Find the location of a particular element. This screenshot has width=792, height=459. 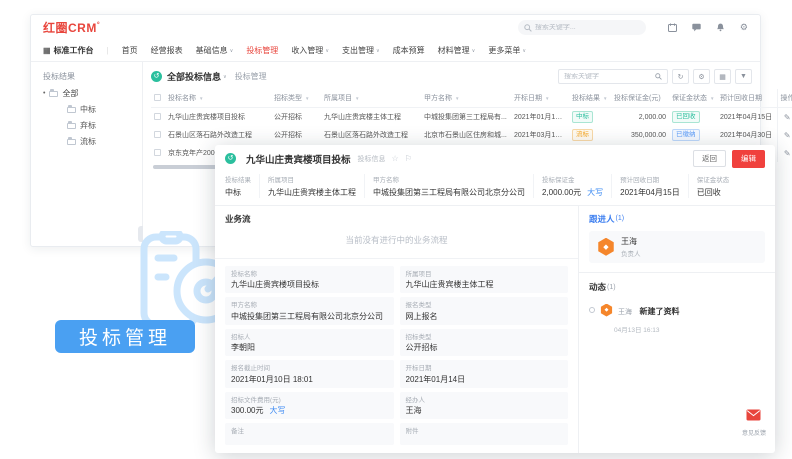

settings-icon: ⚙ is located at coordinates (743, 27).